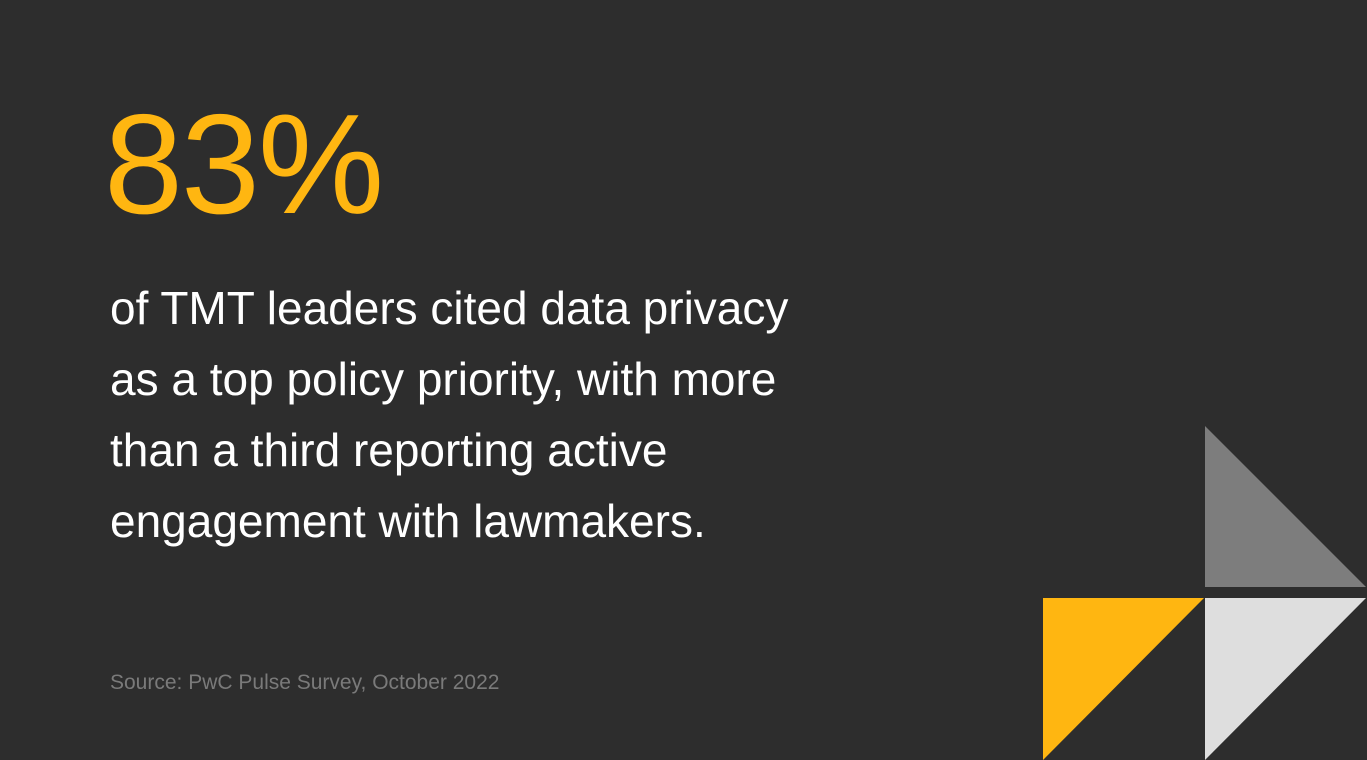 This screenshot has width=1367, height=760. I want to click on statement-line: of TMT leaders cited data privacy, so click(449, 308).